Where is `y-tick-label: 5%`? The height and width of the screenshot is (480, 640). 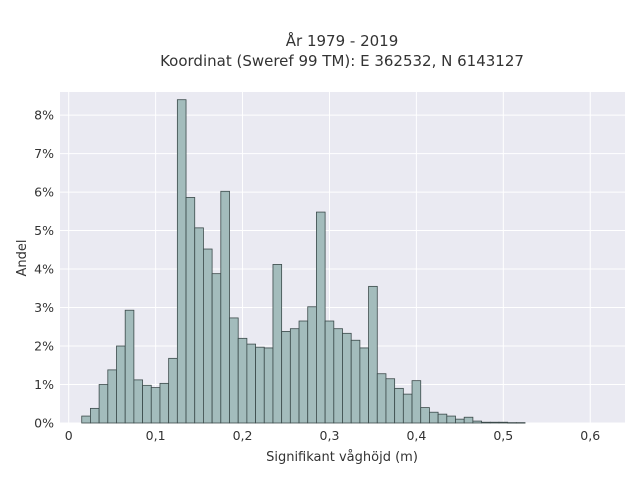
y-tick-label: 5% is located at coordinates (44, 230).